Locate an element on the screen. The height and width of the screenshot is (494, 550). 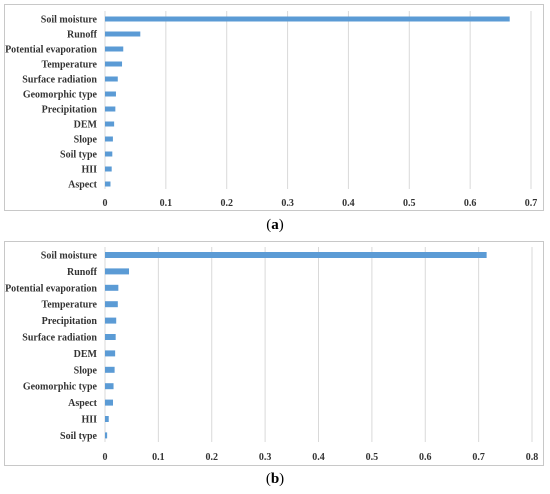
caption-a: (a) is located at coordinates (275, 225).